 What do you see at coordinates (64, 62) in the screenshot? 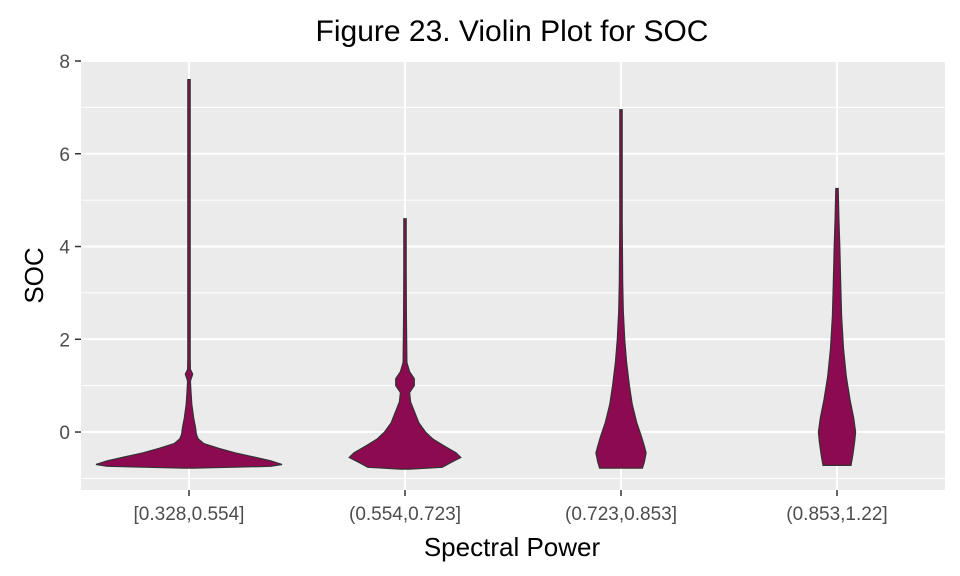
I see `y-tick-label: 8` at bounding box center [64, 62].